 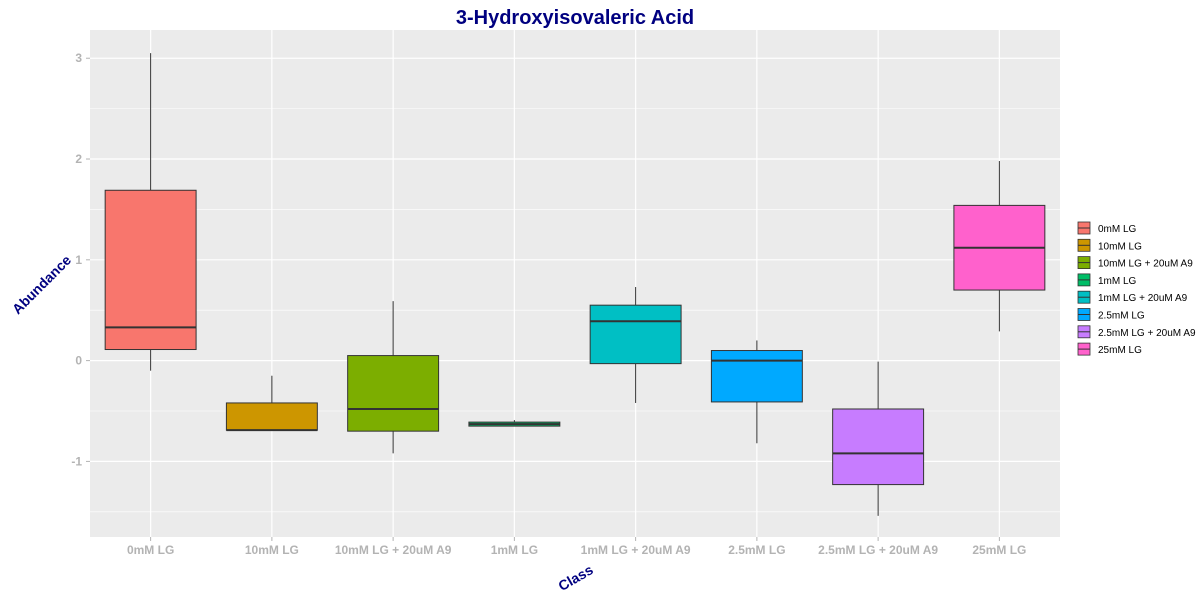 I want to click on y-tick-label: 1, so click(x=78, y=260).